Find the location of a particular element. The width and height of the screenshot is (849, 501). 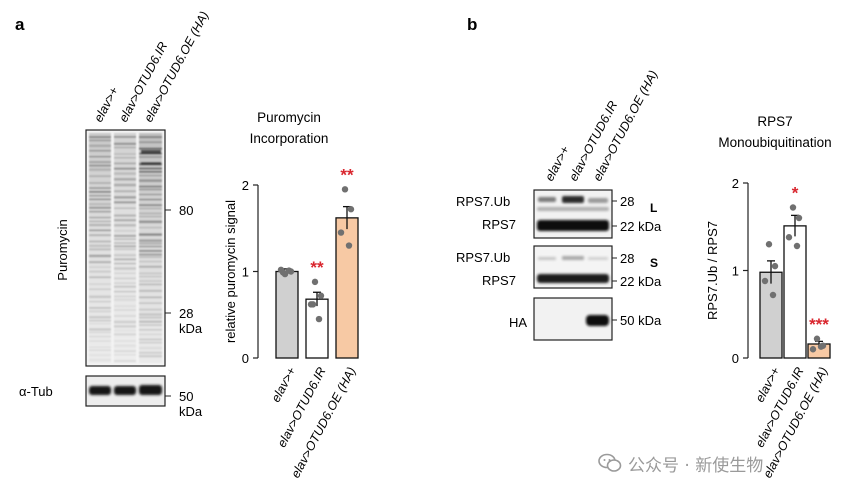

lane-labels-a: elav>+ elav>OTUD6.IR elav>OTUD6.OE (HA) is located at coordinates (151, 66).